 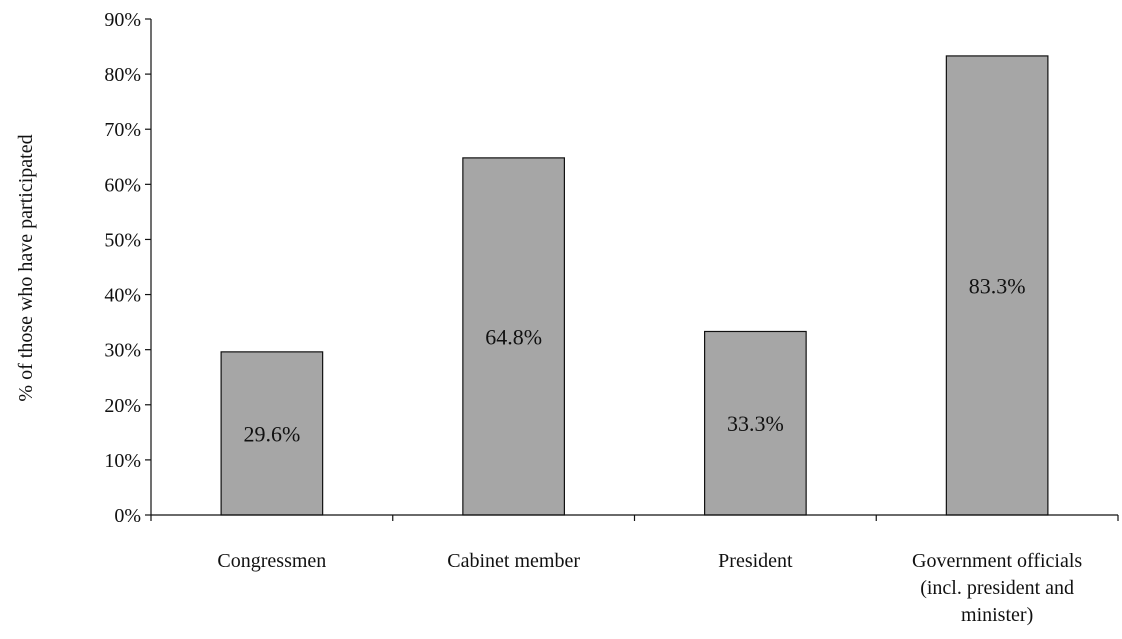 I want to click on y-tick-label: 30%, so click(x=122, y=351).